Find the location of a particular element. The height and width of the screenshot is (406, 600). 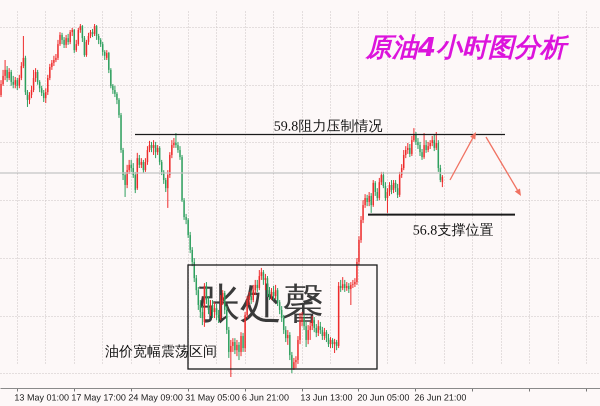

x-tick-label: 6 Jun 21:00 is located at coordinates (265, 397).